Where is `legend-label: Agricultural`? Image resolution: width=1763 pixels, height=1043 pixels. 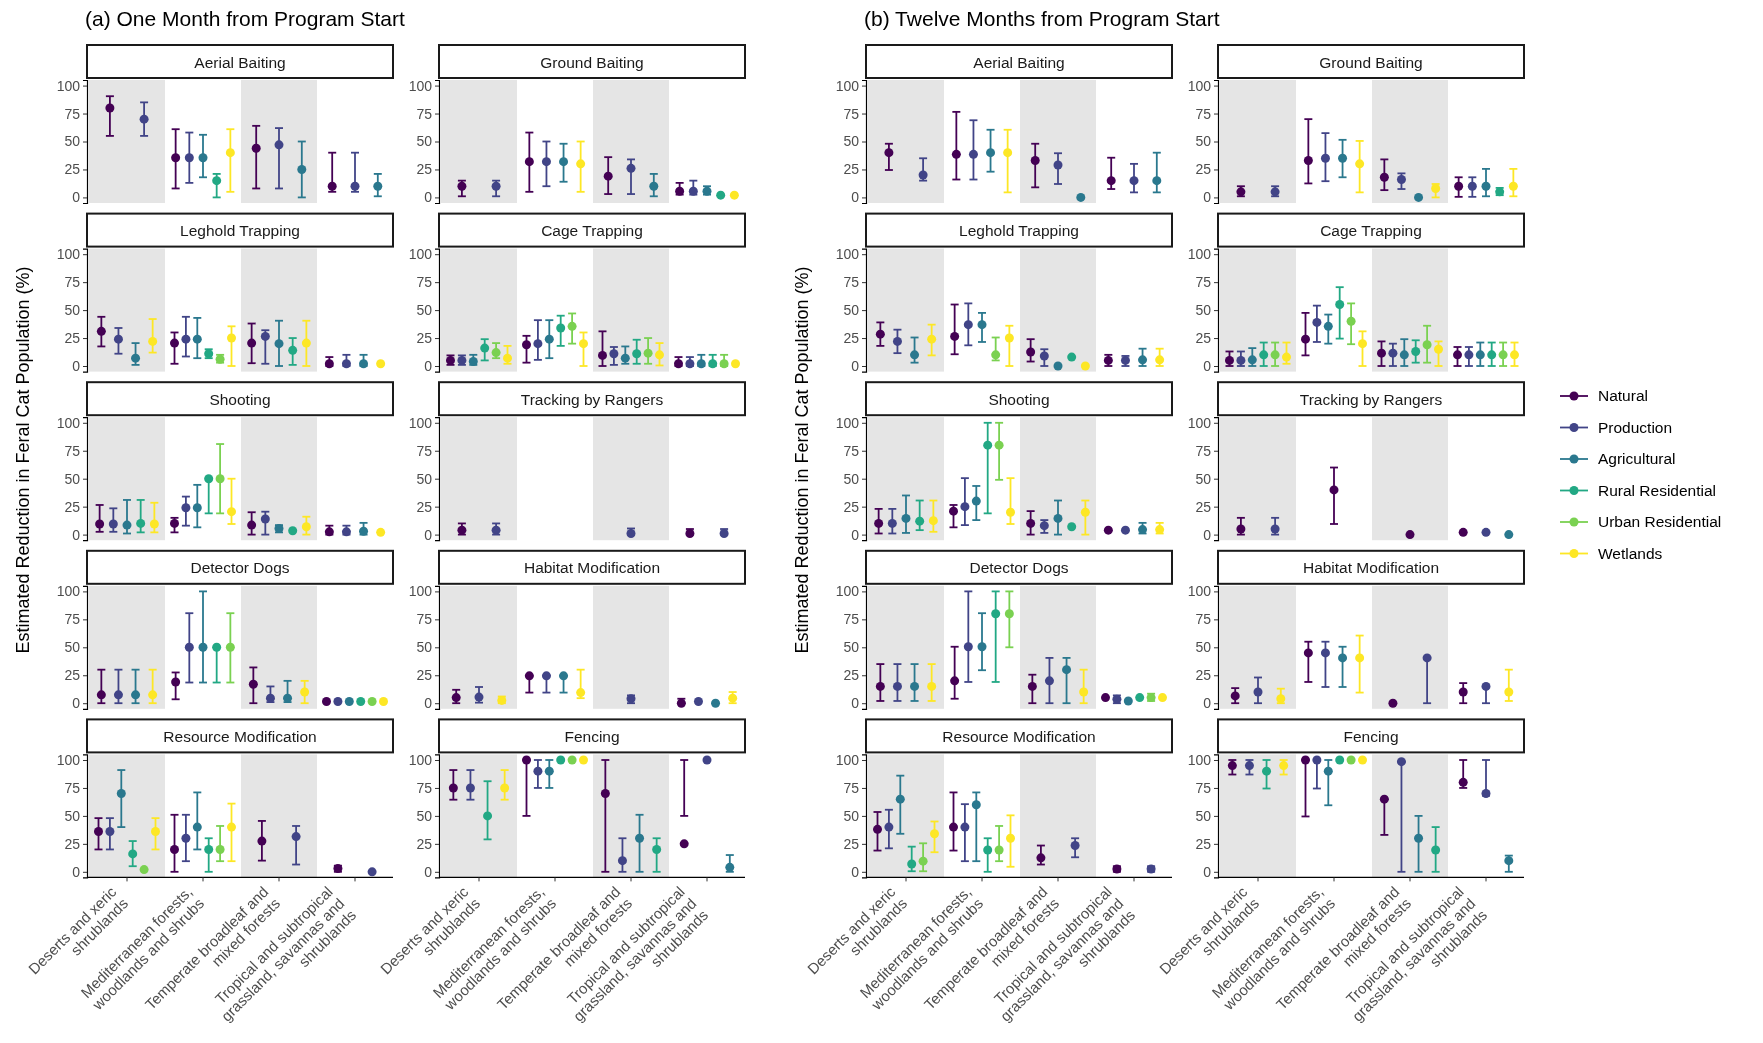
legend-label: Agricultural is located at coordinates (1637, 458).